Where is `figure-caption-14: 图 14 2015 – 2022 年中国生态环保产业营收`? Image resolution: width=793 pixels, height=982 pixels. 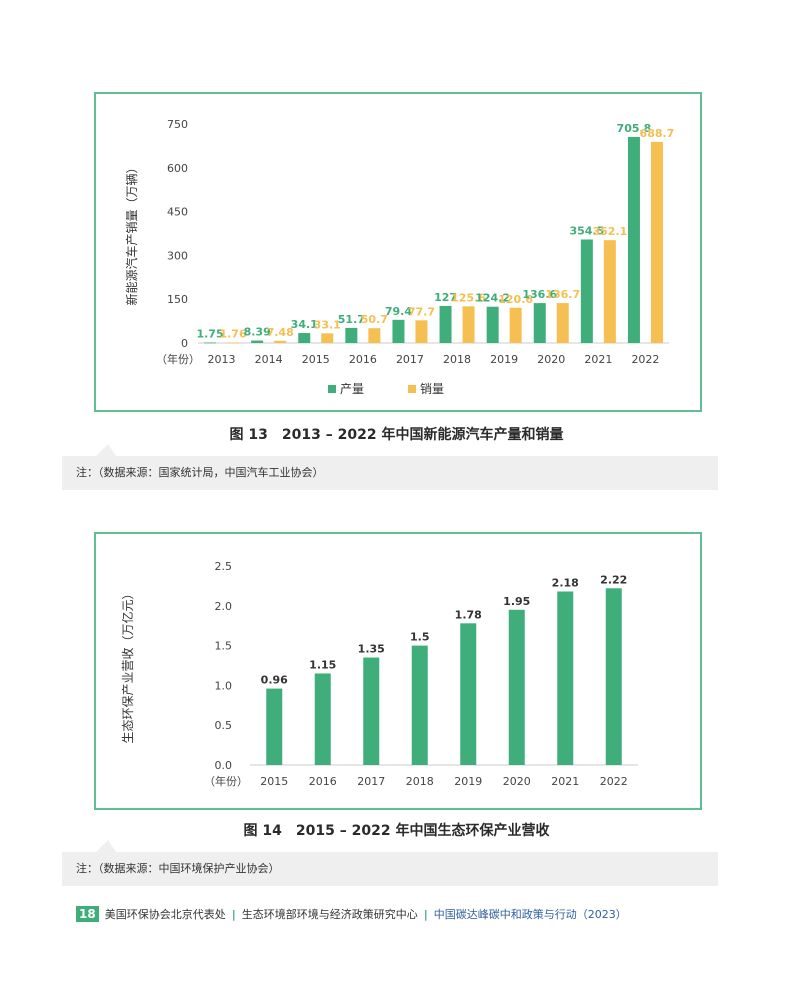 figure-caption-14: 图 14 2015 – 2022 年中国生态环保产业营收 is located at coordinates (396, 831).